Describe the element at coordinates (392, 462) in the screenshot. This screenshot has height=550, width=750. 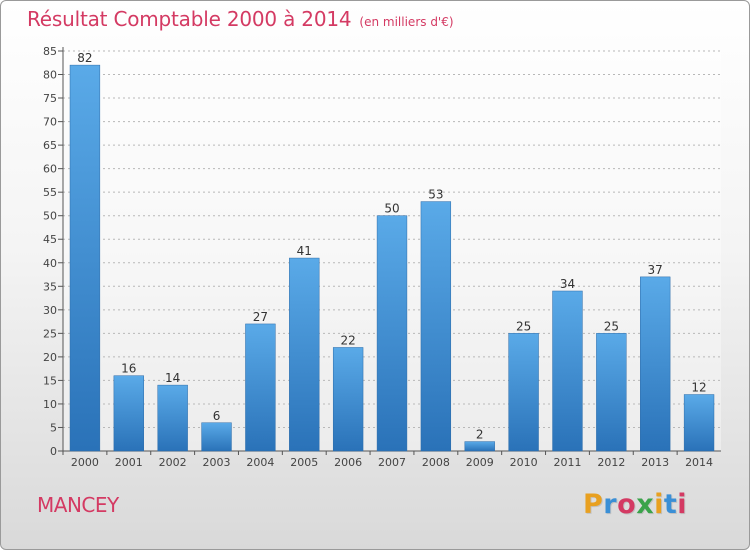
I see `x-tick-label: 2007` at that location.